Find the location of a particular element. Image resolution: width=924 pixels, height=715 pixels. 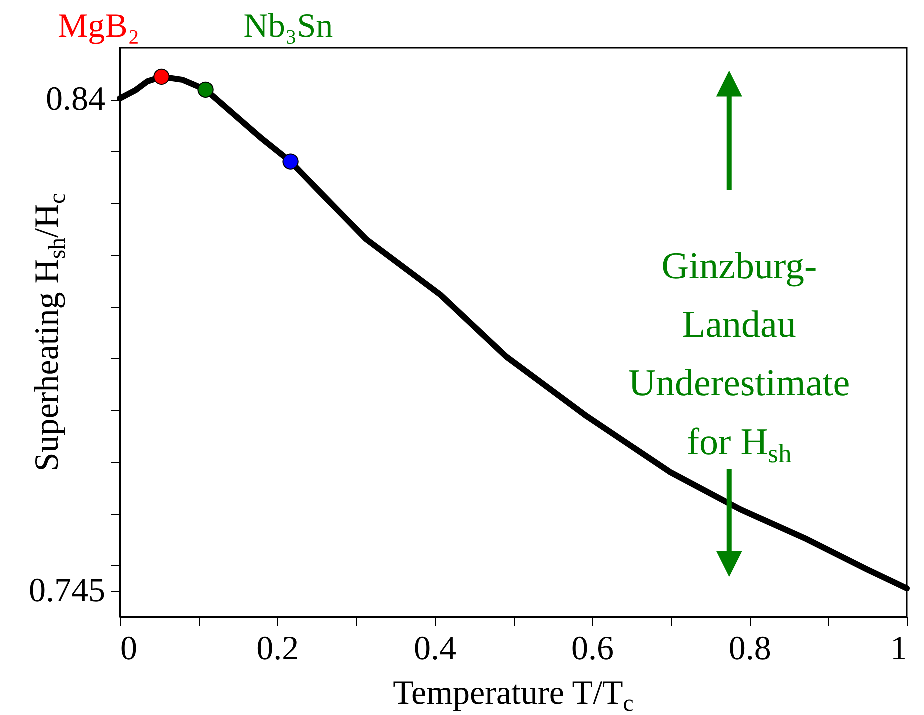

x-tick-label: 1 is located at coordinates (899, 649).